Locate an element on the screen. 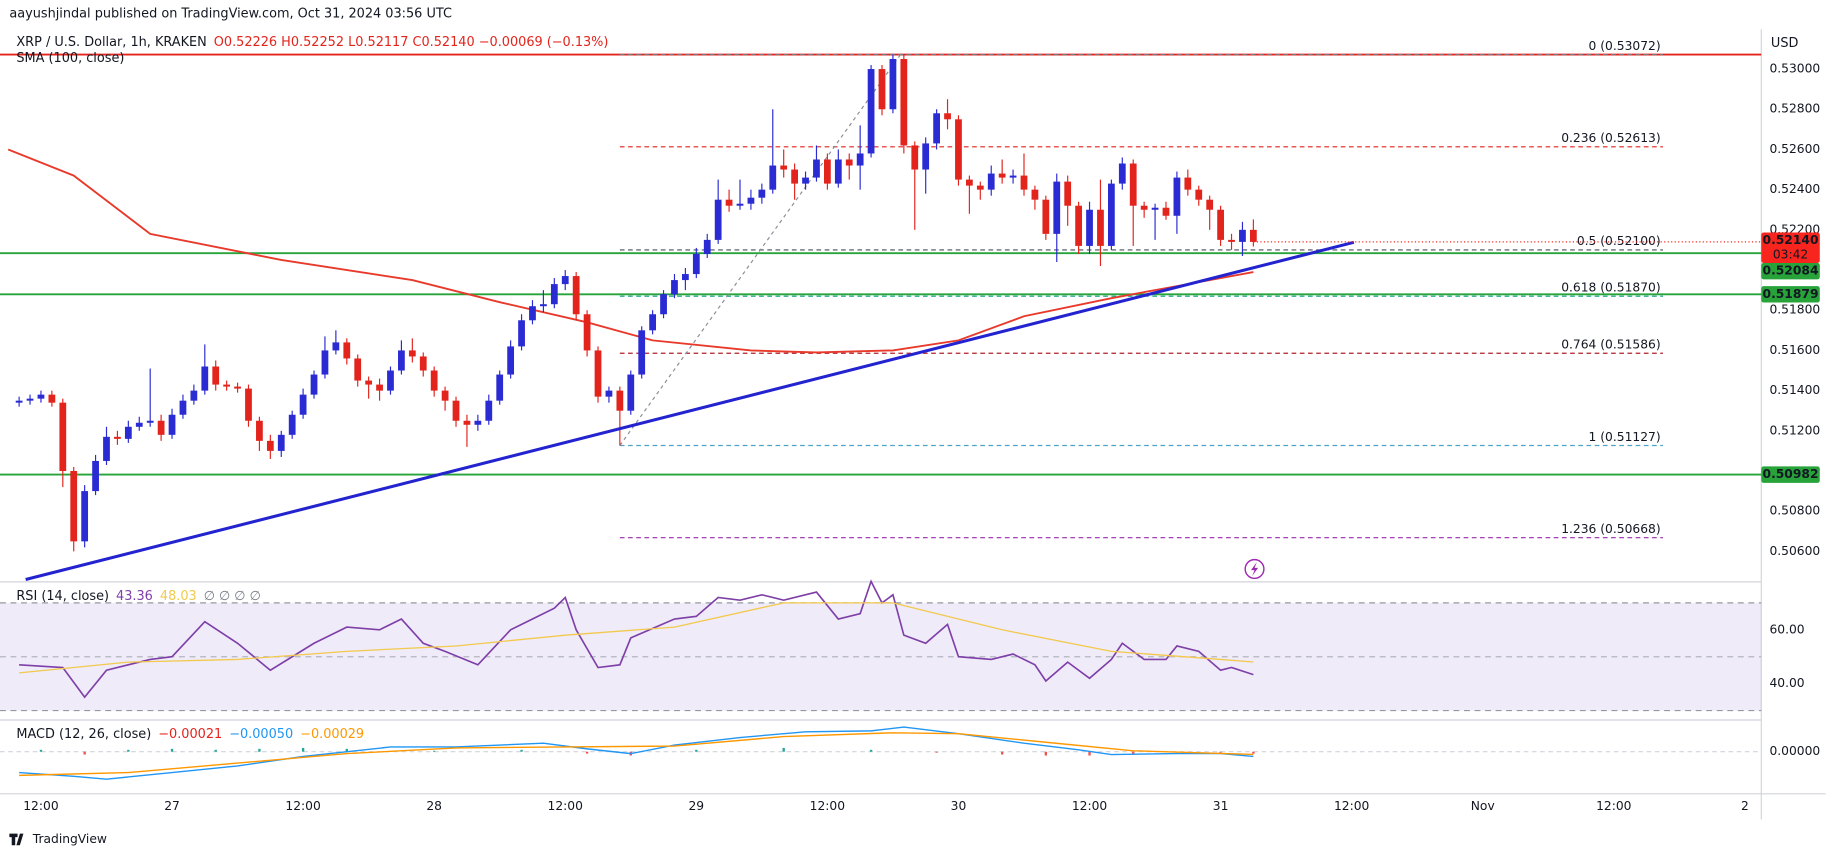 The image size is (1835, 857). y-tick-label: 0.52800 is located at coordinates (1794, 109).